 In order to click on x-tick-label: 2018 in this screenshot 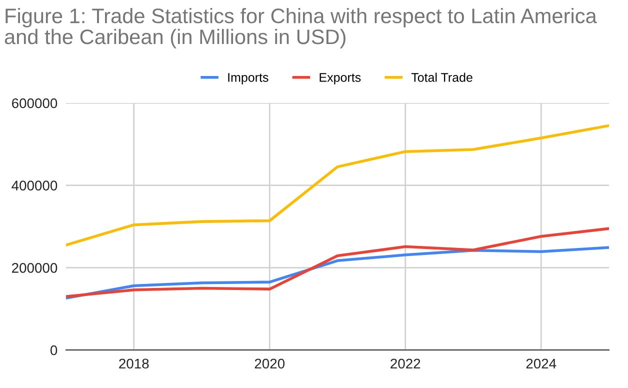, I will do `click(134, 363)`.